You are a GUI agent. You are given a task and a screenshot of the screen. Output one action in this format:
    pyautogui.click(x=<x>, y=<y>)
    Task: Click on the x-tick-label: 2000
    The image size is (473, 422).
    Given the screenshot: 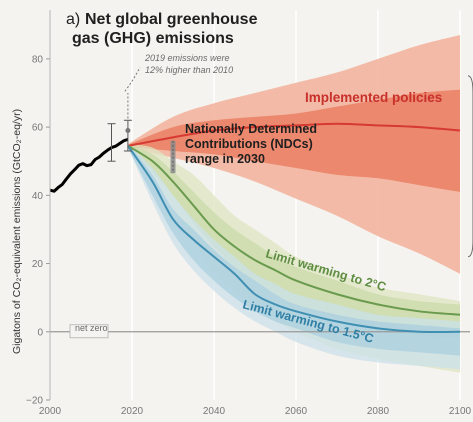 What is the action you would take?
    pyautogui.click(x=50, y=411)
    